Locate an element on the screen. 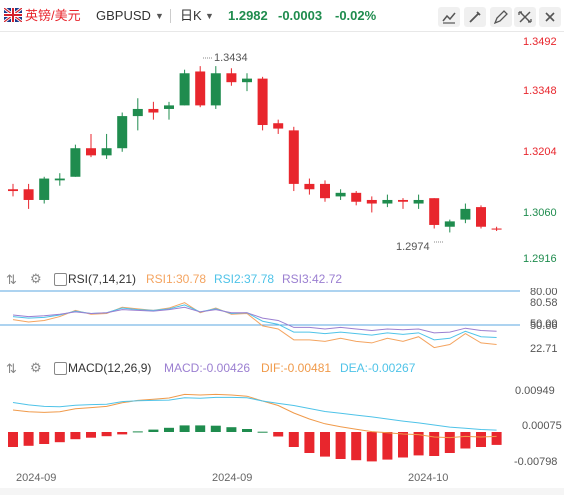  macd-title: MACD(12,26,9) is located at coordinates (110, 368).